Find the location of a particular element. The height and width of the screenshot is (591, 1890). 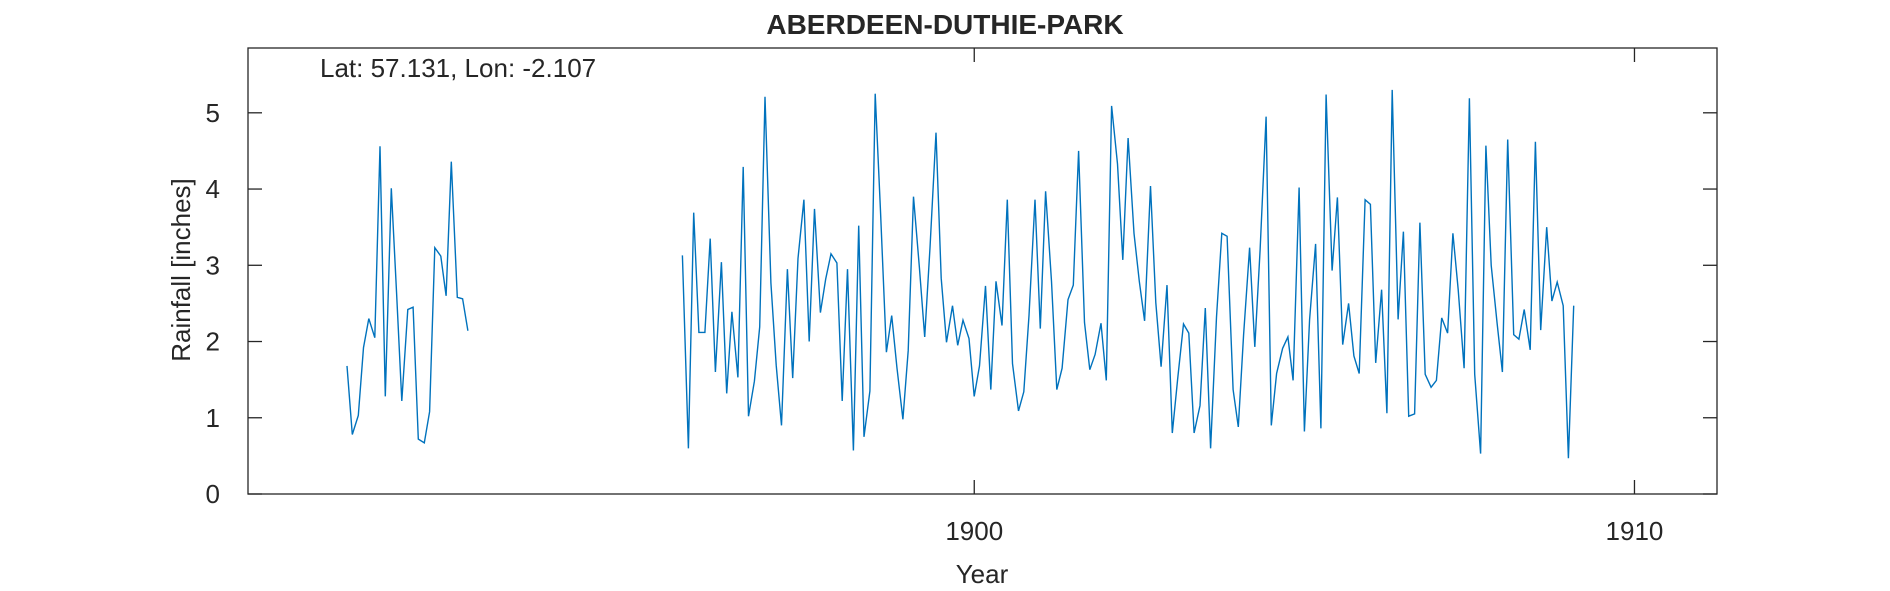

y-tick-label: 1 is located at coordinates (213, 418).